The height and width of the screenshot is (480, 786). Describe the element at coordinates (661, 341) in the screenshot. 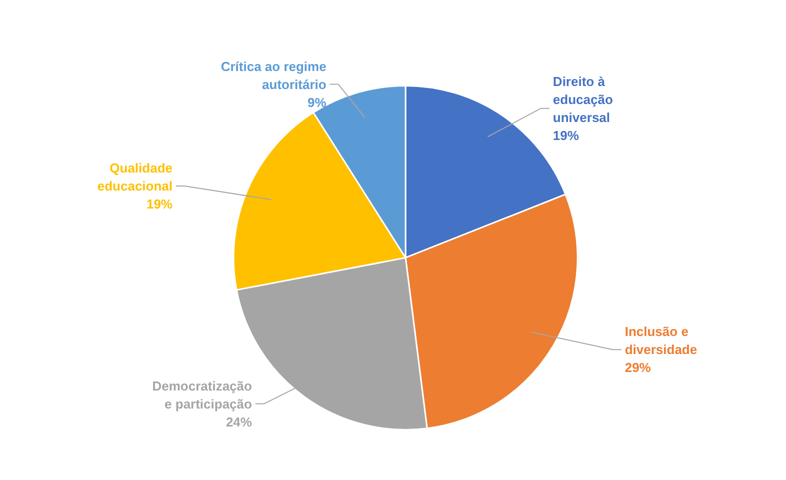

I see `slice-label: Inclusão e diversidade` at that location.